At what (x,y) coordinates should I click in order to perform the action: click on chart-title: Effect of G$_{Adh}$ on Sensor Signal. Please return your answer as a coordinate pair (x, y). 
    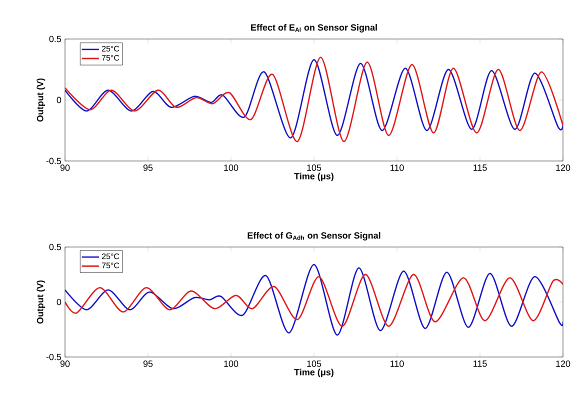
    Looking at the image, I should click on (314, 236).